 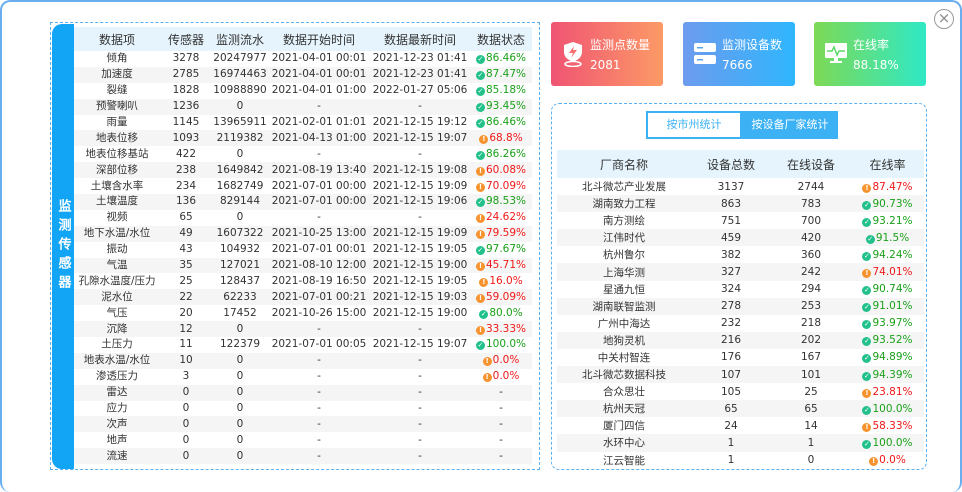 What do you see at coordinates (501, 186) in the screenshot?
I see `status-cell: ! 70.09%` at bounding box center [501, 186].